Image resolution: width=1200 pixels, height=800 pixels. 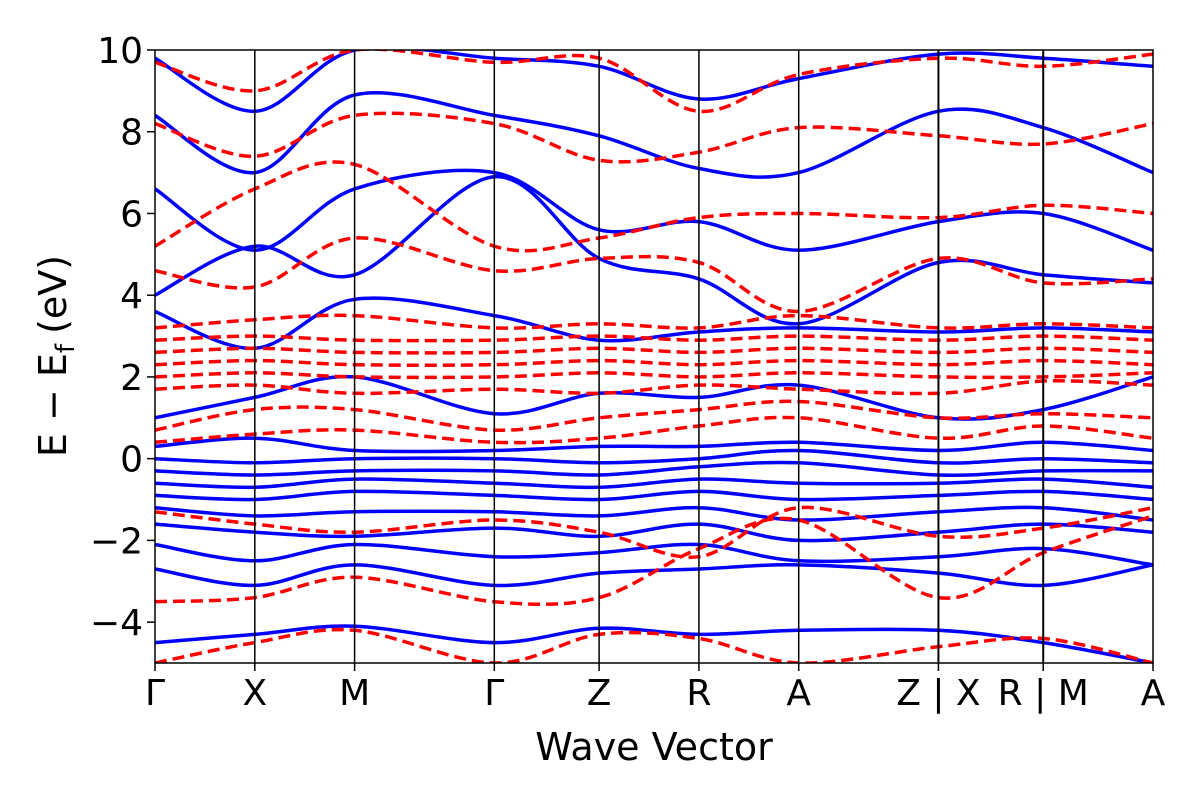 I want to click on y-tick-label: 4, so click(x=131, y=296).